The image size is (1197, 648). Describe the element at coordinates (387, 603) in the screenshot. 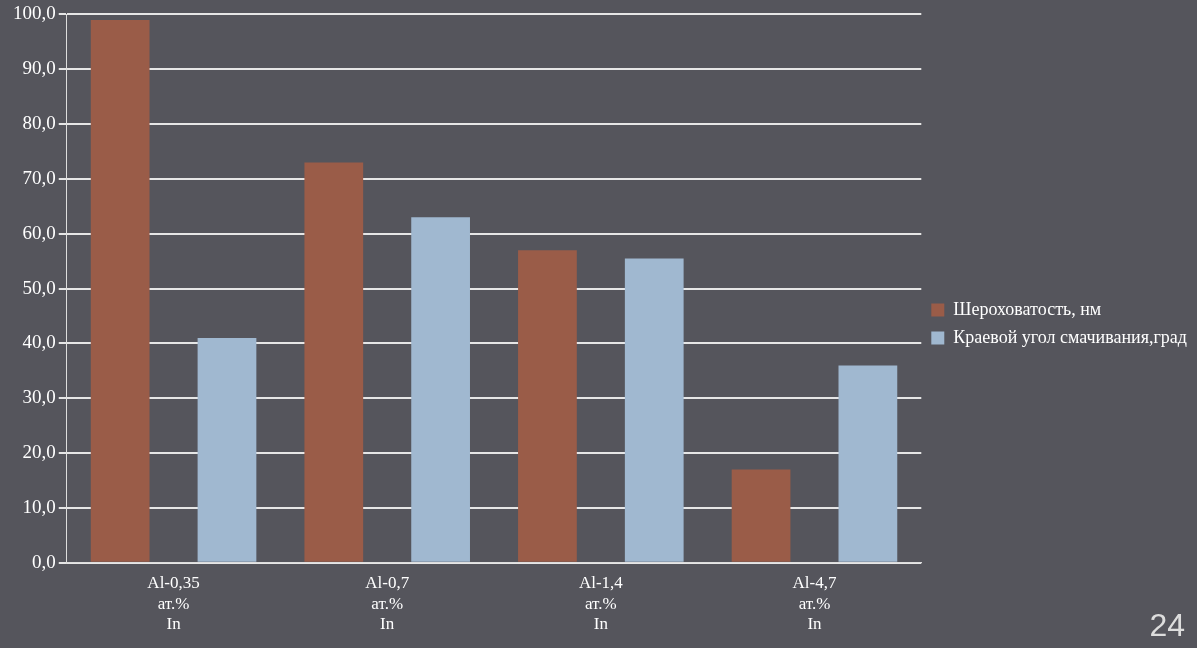

I see `x-tick-label: Al-0,7 ат.% In` at that location.